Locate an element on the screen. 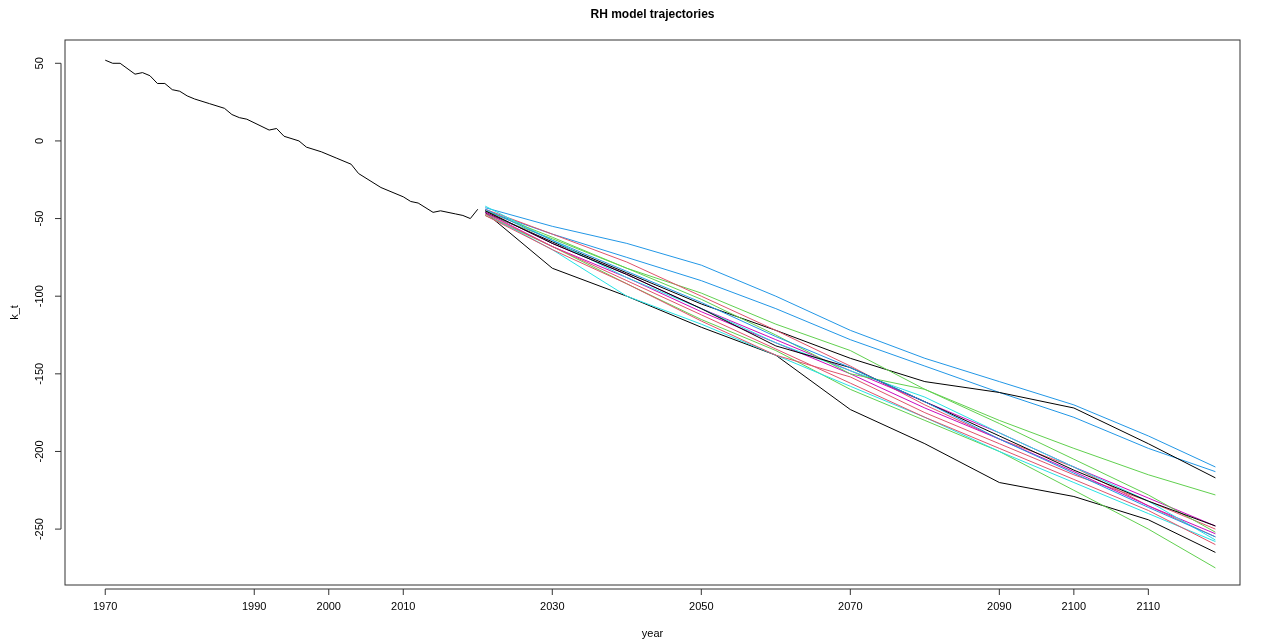 This screenshot has height=643, width=1262. x-tick-label: 2100 is located at coordinates (1074, 606).